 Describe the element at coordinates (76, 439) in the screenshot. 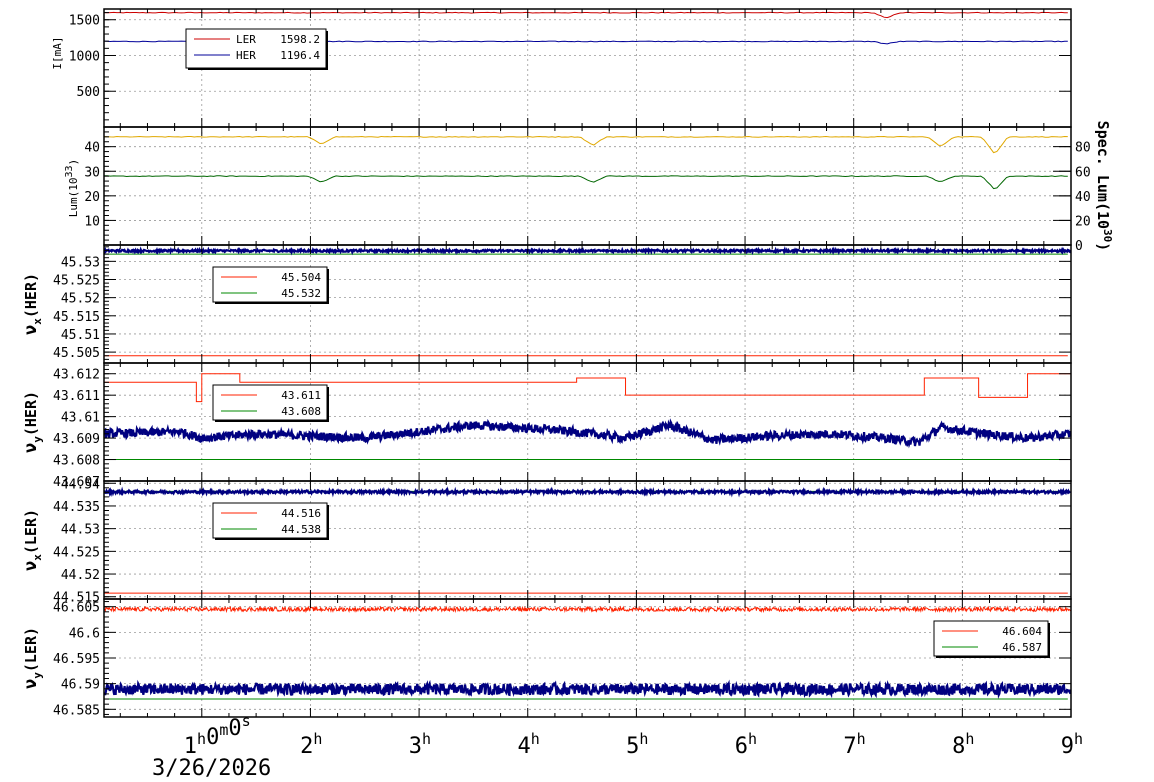

I see `y-tick-label: 43.609` at that location.